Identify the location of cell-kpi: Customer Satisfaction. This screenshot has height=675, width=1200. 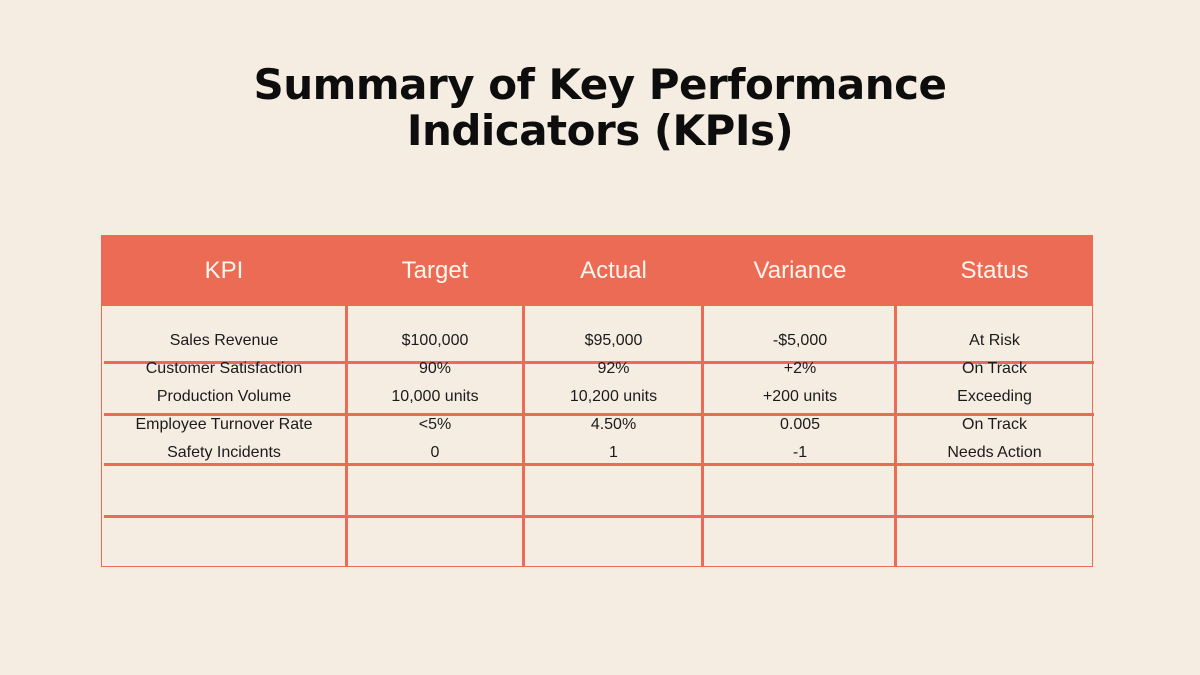
(224, 368).